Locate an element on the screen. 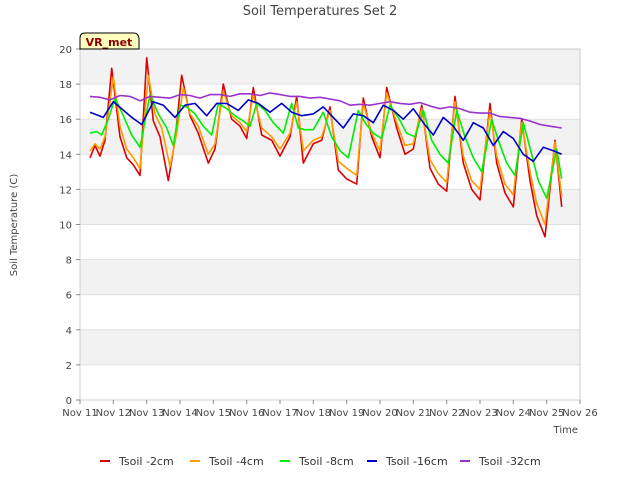 Image resolution: width=640 pixels, height=484 pixels. x-tick-label: Nov 17 is located at coordinates (279, 413).